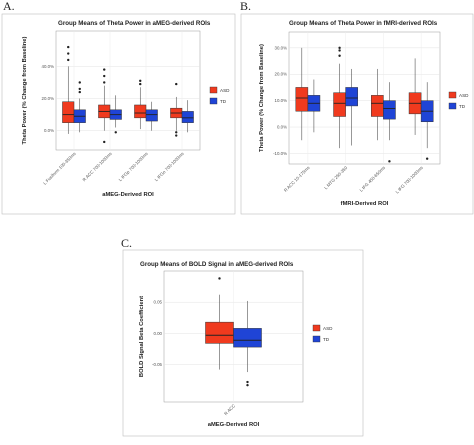 The height and width of the screenshot is (445, 474). Describe the element at coordinates (281, 100) in the screenshot. I see `y-tick-label: 10.0%` at that location.